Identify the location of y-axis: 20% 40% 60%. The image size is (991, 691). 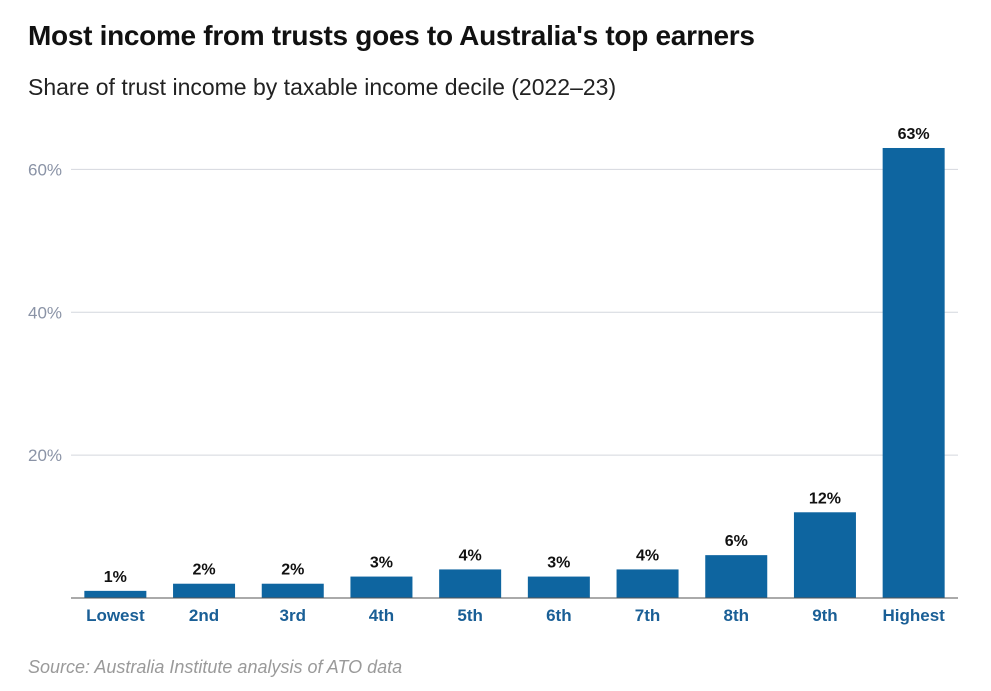
(45, 312).